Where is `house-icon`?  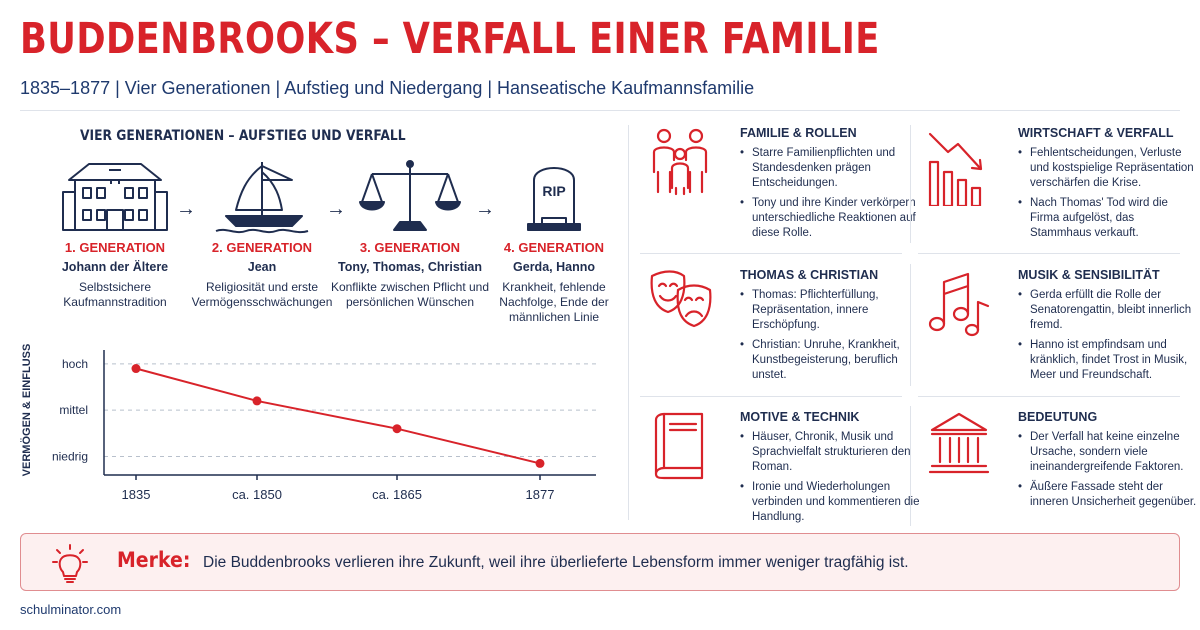
house-icon is located at coordinates (115, 197).